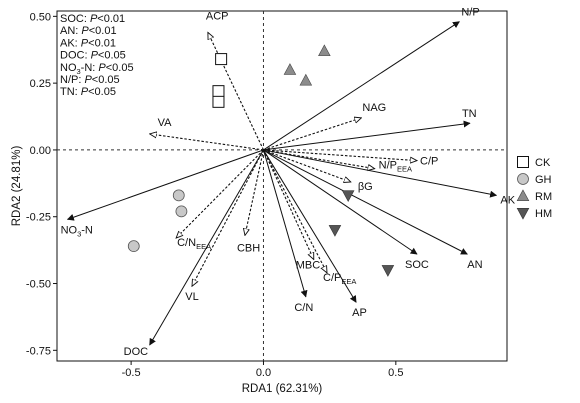 The width and height of the screenshot is (580, 403). I want to click on vector-label-ap: AP, so click(359, 313).